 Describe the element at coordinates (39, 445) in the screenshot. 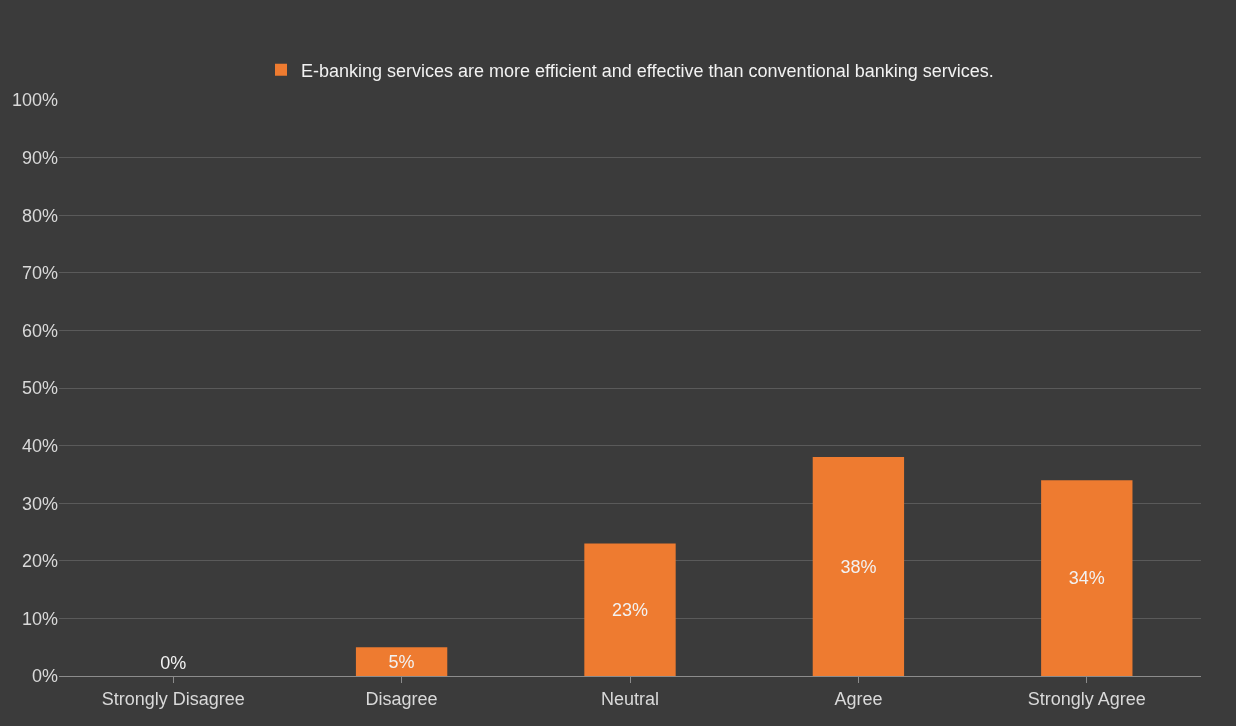

I see `y-tick-label: 40%` at that location.